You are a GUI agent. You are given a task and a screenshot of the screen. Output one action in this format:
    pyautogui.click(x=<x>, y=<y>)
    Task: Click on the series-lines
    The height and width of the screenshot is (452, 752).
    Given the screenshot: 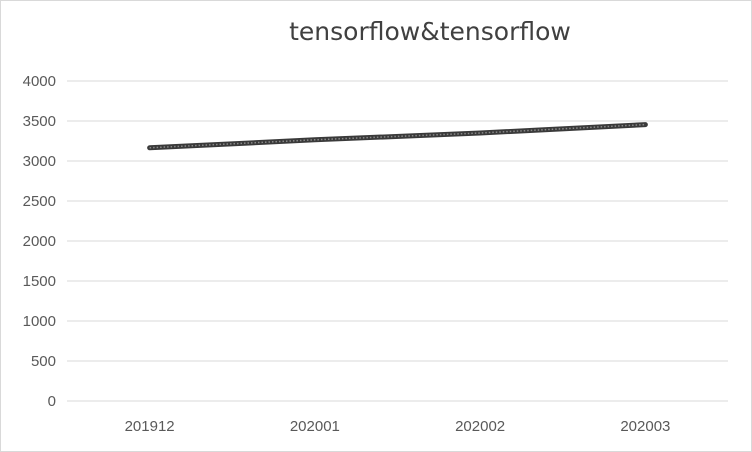 What is the action you would take?
    pyautogui.click(x=397, y=136)
    